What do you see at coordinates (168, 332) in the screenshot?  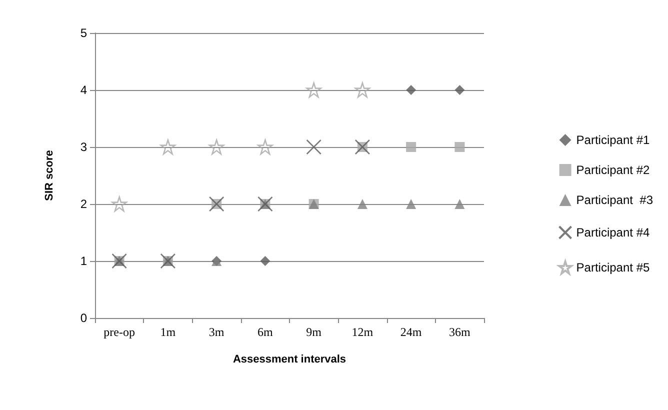 I see `x-tick-label: 1m` at bounding box center [168, 332].